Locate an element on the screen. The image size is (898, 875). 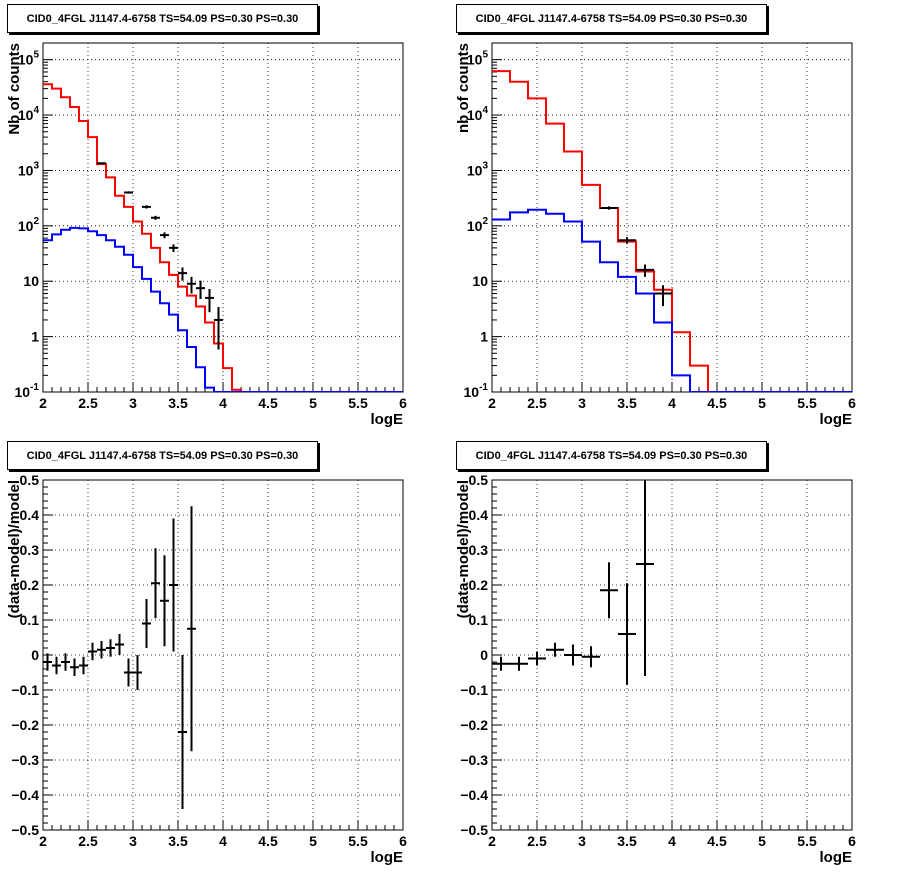
y-tick-label: 10³ is located at coordinates (478, 169).